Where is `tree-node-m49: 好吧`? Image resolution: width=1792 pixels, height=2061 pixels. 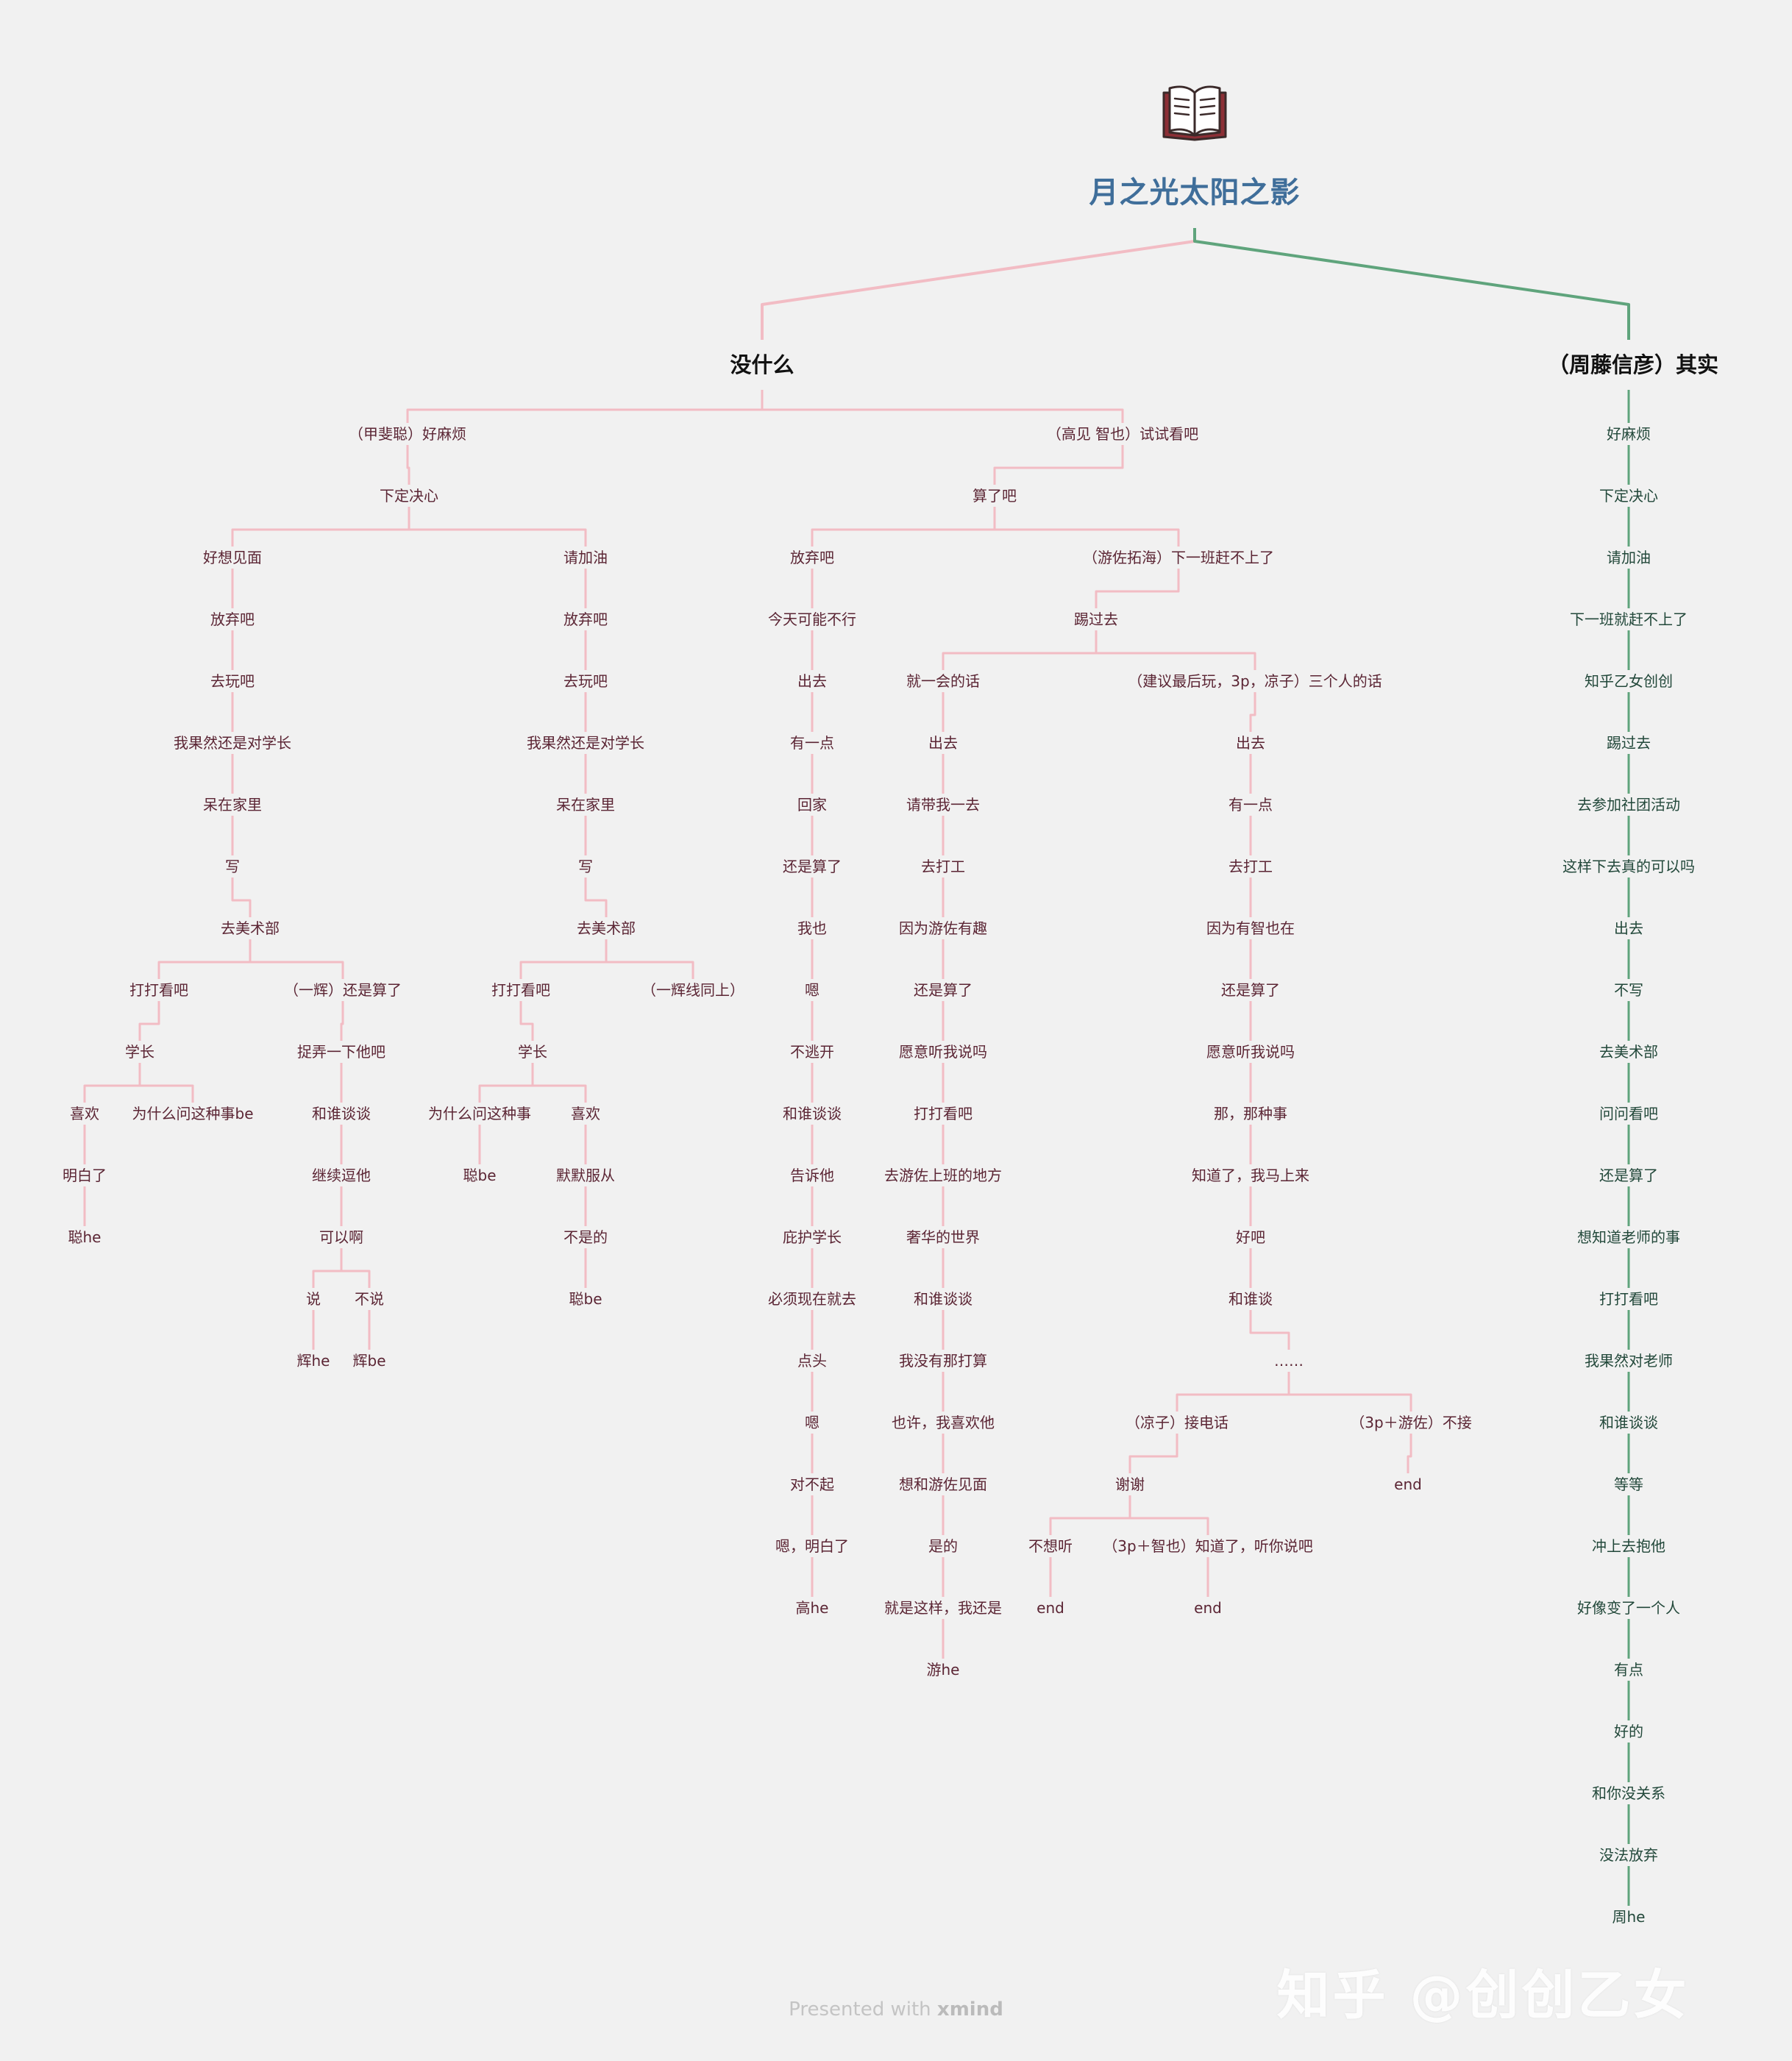
tree-node-m49: 好吧 is located at coordinates (1250, 1237).